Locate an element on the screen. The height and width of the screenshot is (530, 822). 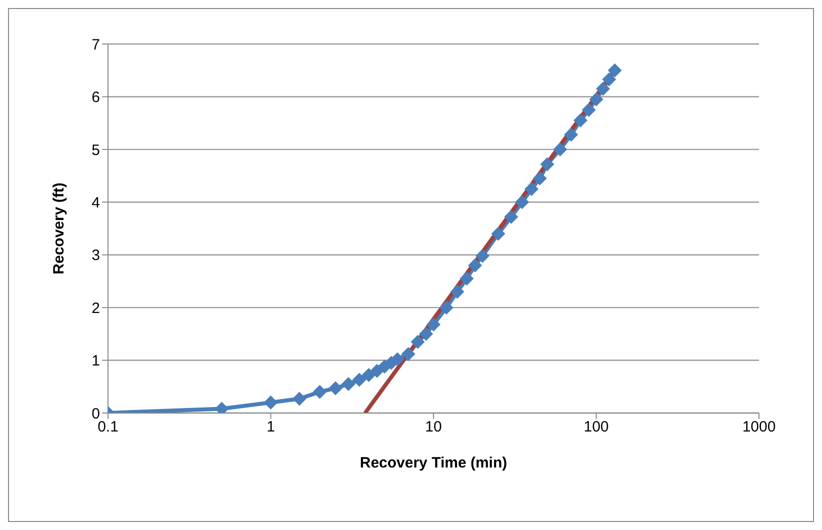
y-tick-label: 0 is located at coordinates (96, 413).